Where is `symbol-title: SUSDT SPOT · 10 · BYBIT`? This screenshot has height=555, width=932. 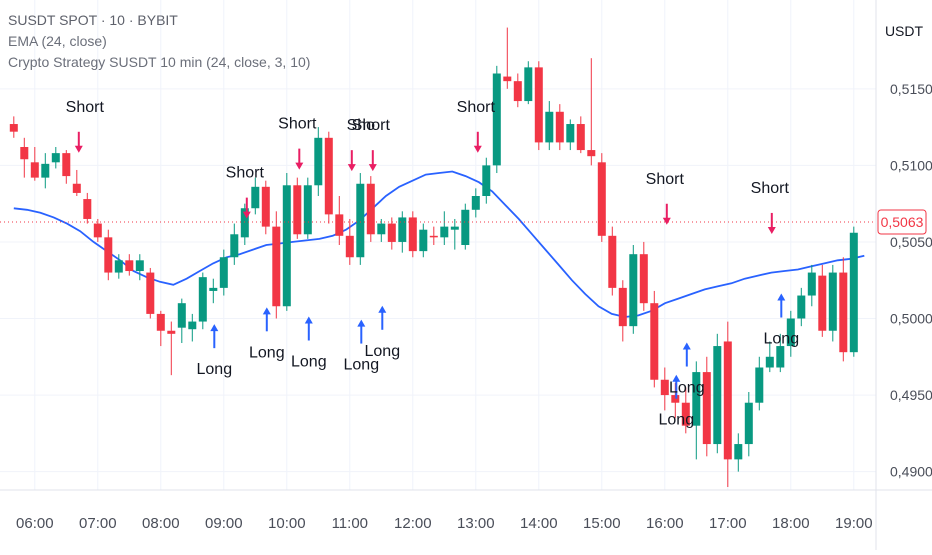 symbol-title: SUSDT SPOT · 10 · BYBIT is located at coordinates (93, 20).